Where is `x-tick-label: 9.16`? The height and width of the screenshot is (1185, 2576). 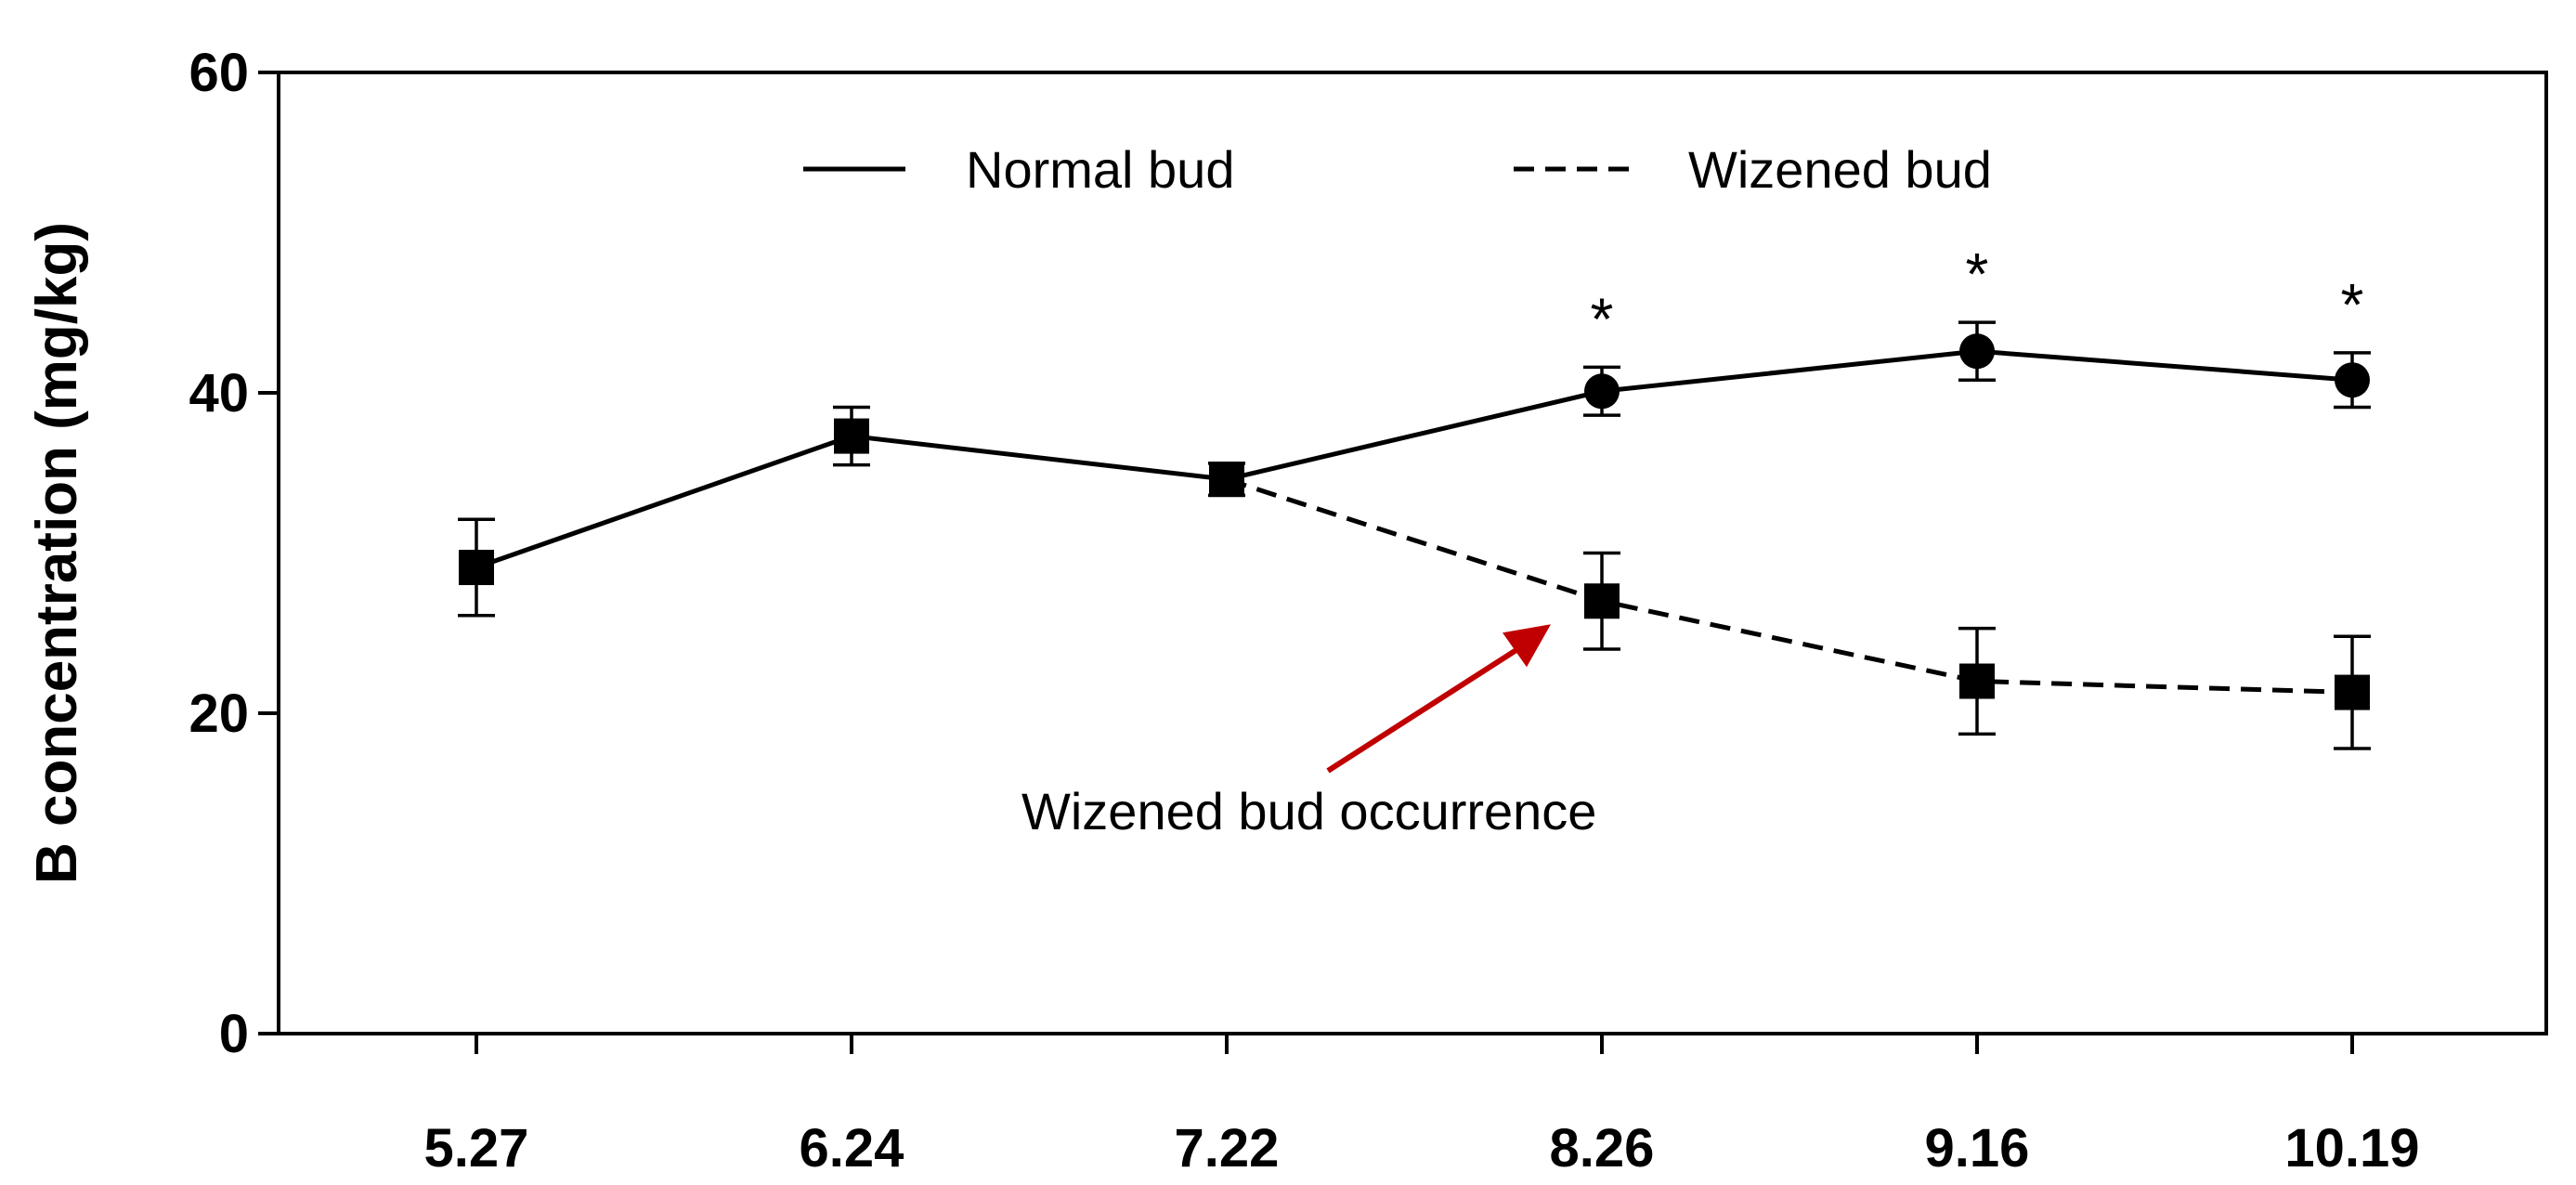 x-tick-label: 9.16 is located at coordinates (1978, 1148).